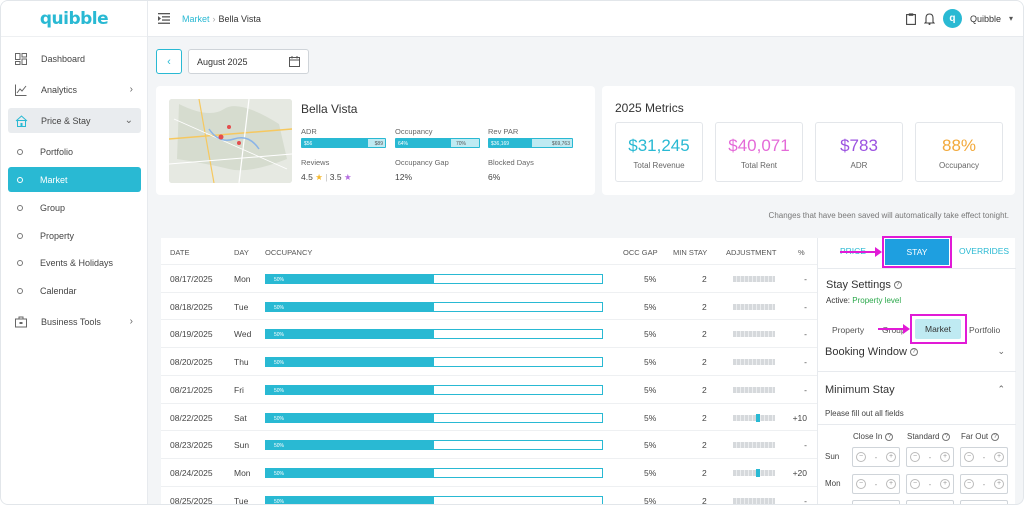  I want to click on clipboard-icon, so click(911, 18).